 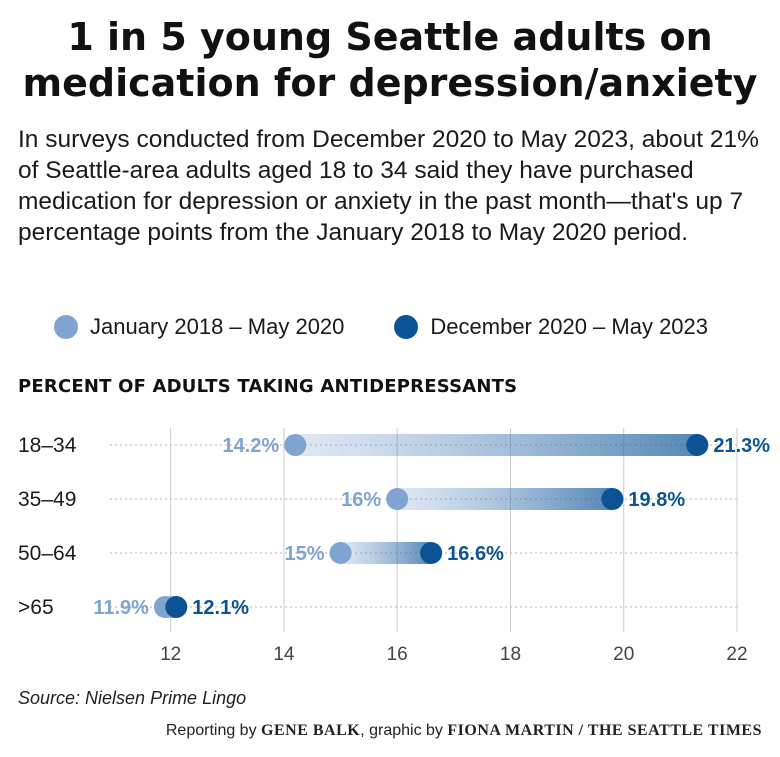 I want to click on credit-prefix: Reporting by, so click(x=213, y=730).